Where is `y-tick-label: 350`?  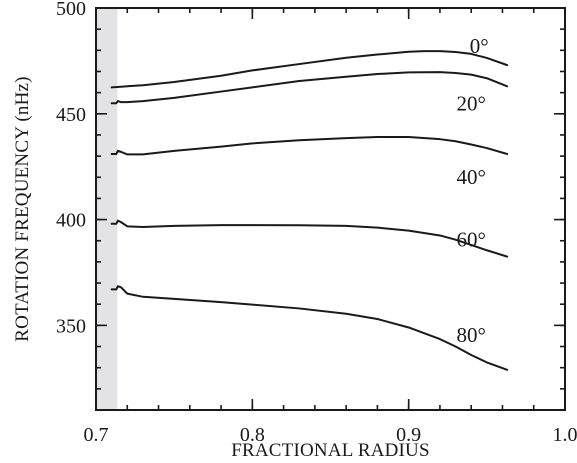
y-tick-label: 350 is located at coordinates (71, 326).